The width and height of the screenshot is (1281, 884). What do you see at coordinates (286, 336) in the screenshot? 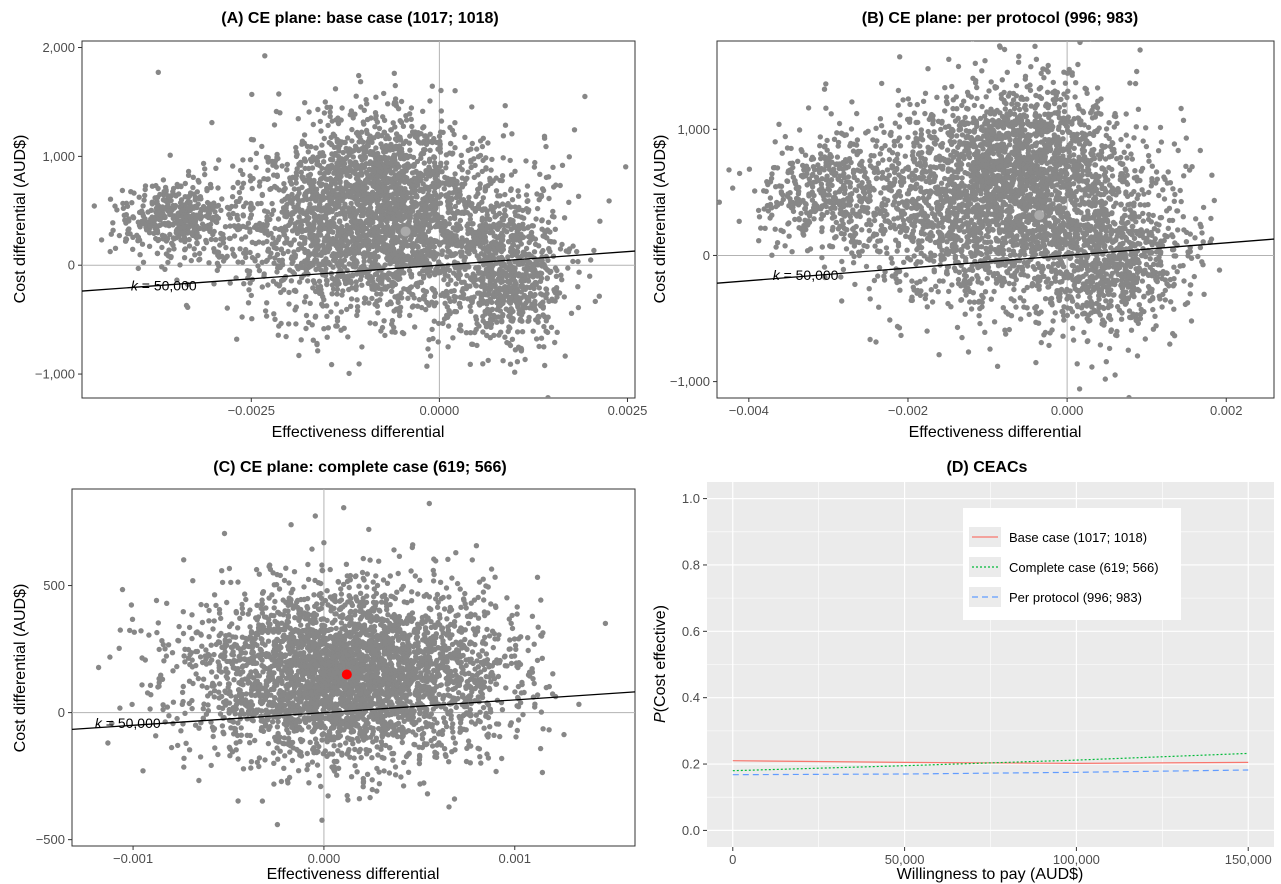
I see `panel-a-point-1993` at bounding box center [286, 336].